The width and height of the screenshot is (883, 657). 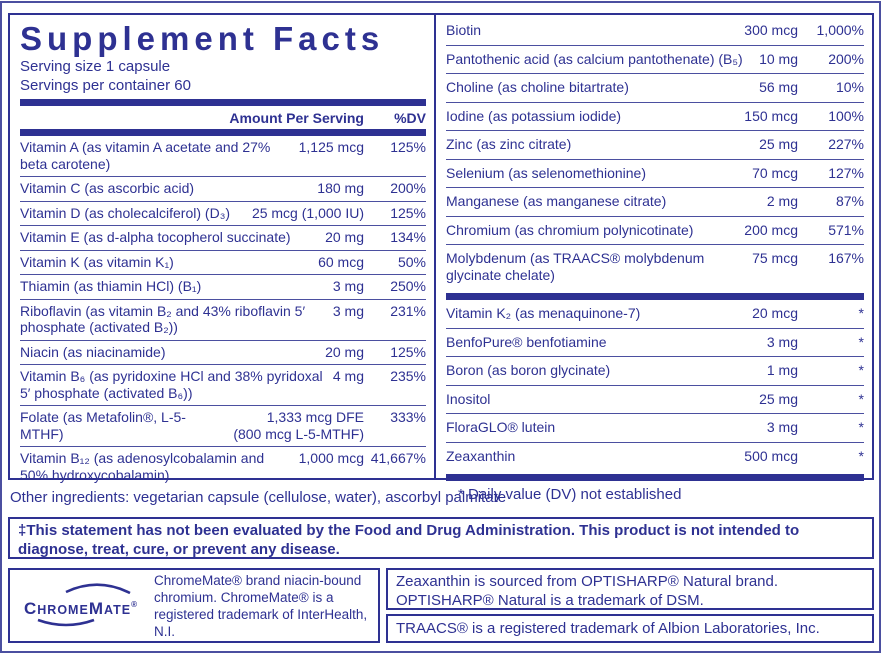 I want to click on dv-footnote: * Daily value (DV) not established, so click(x=570, y=494).